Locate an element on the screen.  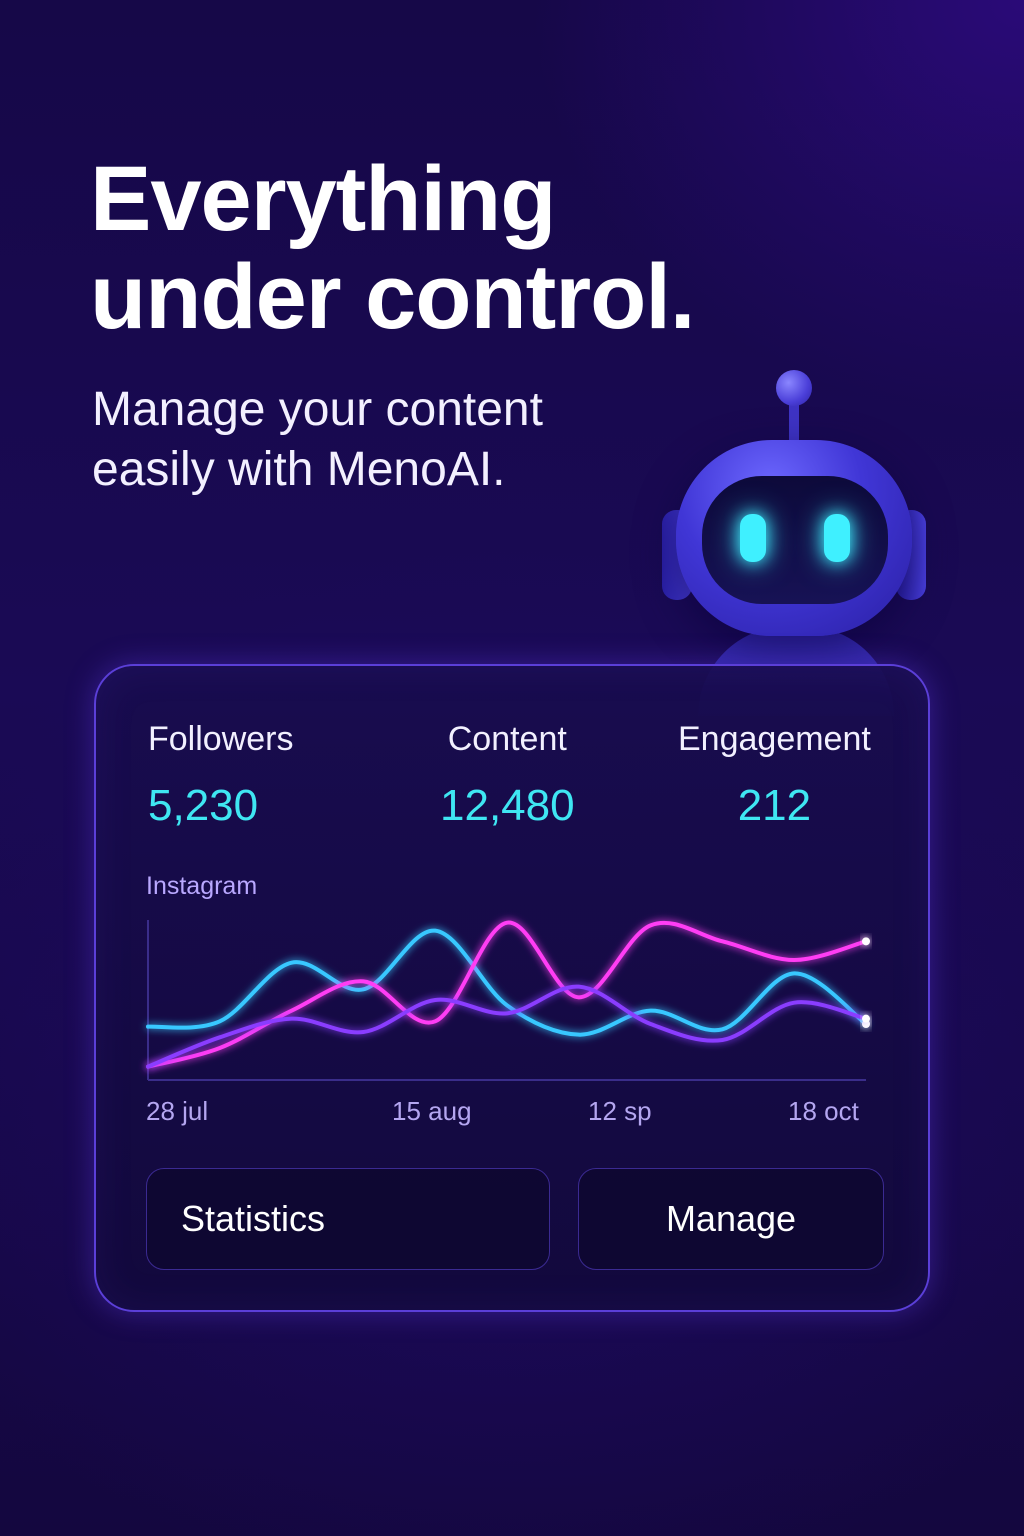
stat-engagement: Engagement 212 is located at coordinates (774, 775).